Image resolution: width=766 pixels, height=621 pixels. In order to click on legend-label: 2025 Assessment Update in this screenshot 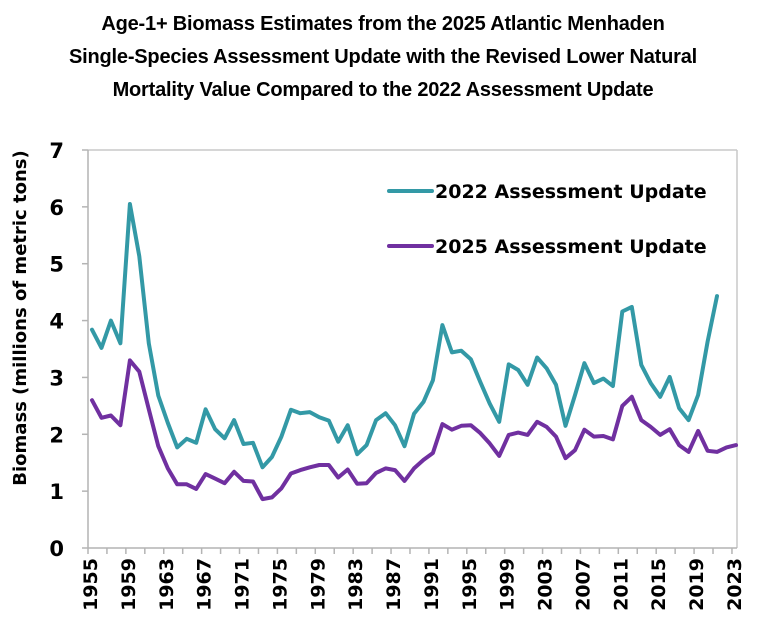, I will do `click(571, 247)`.